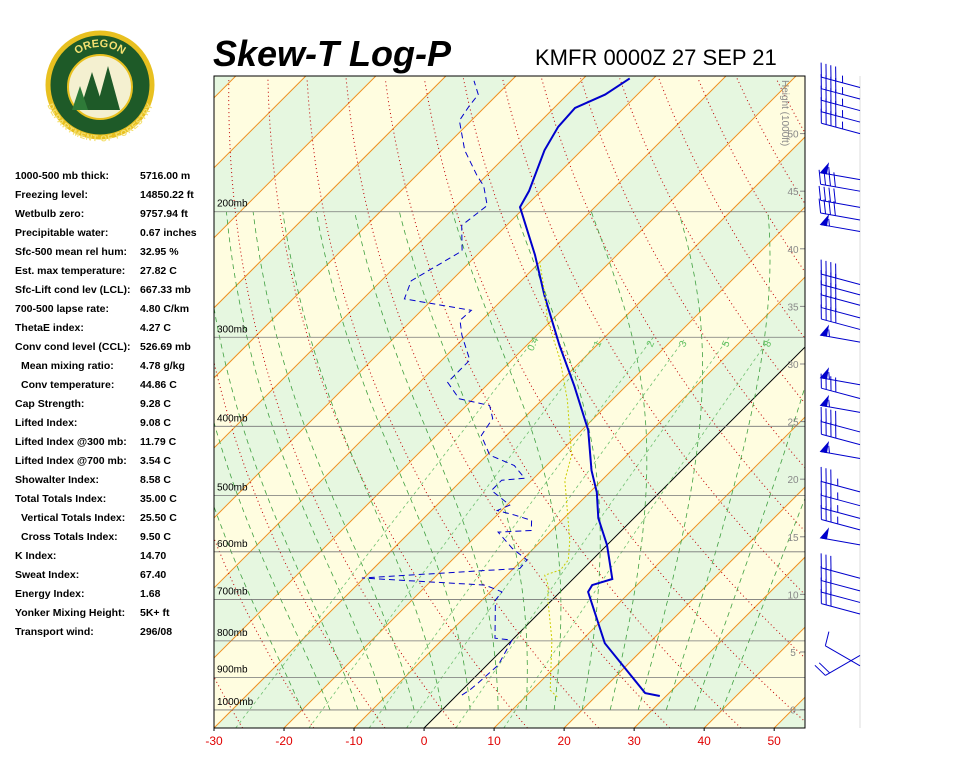  What do you see at coordinates (354, 741) in the screenshot?
I see `x-tick-label: -10` at bounding box center [354, 741].